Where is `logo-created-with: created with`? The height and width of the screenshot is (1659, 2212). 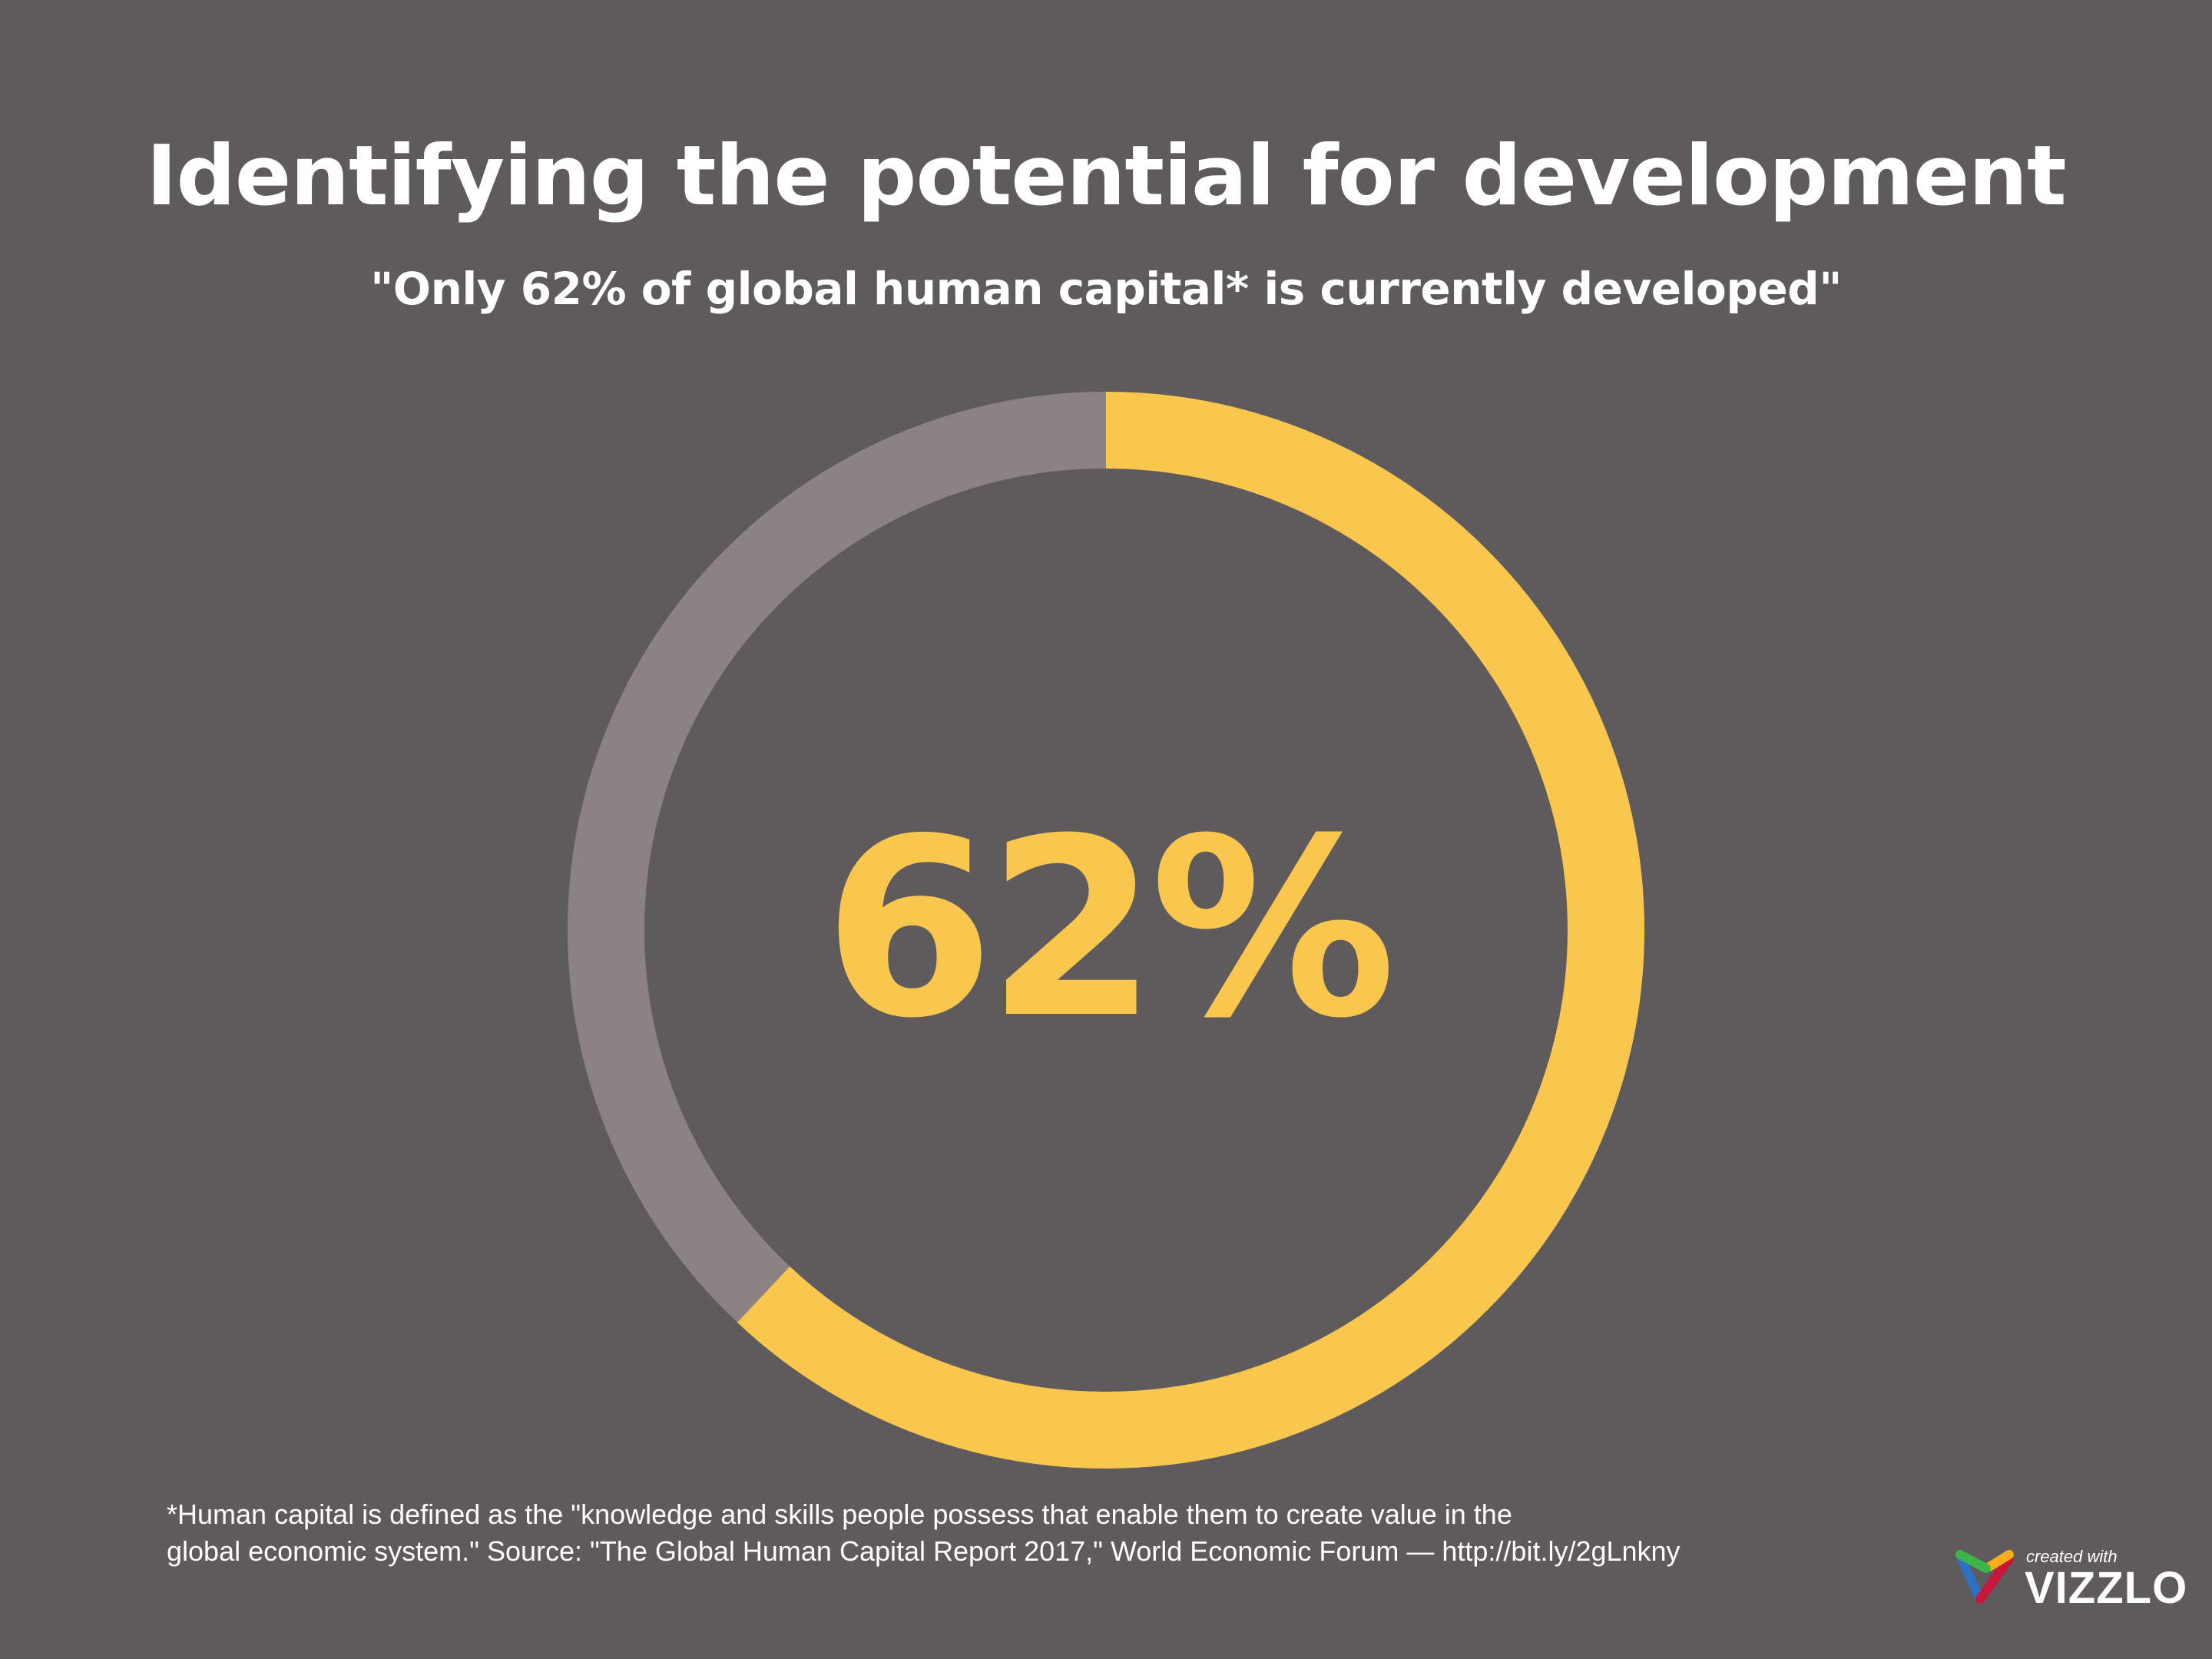
logo-created-with: created with is located at coordinates (2072, 1557).